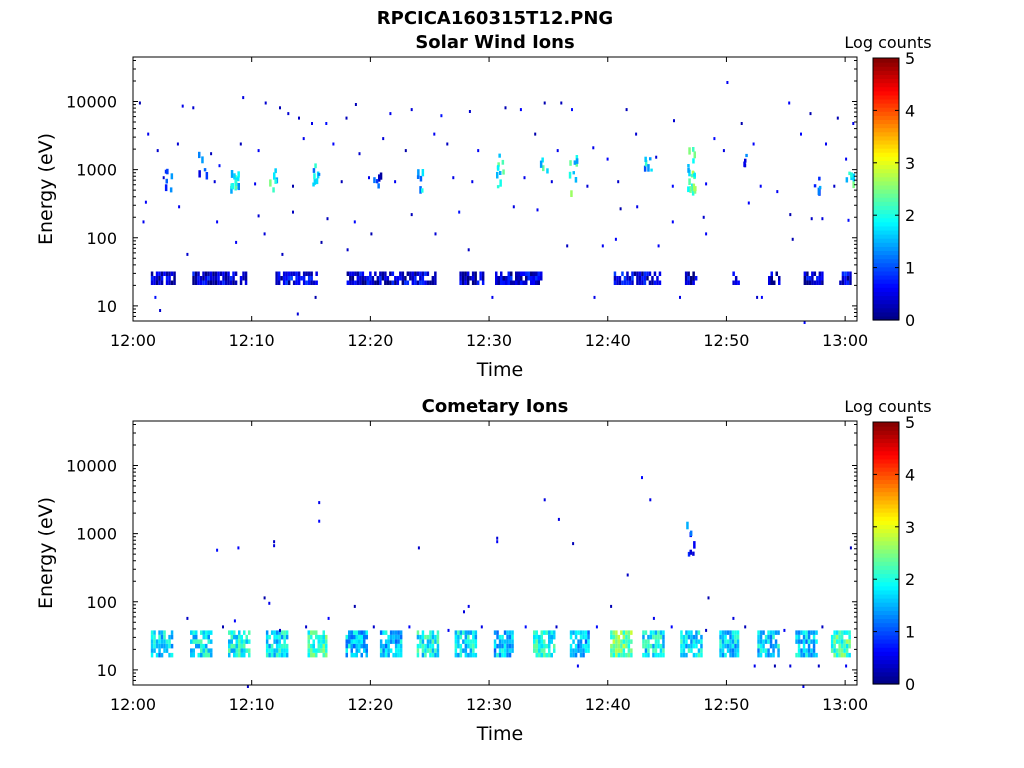 This screenshot has height=768, width=1024. I want to click on colorbar-frame, so click(886, 189).